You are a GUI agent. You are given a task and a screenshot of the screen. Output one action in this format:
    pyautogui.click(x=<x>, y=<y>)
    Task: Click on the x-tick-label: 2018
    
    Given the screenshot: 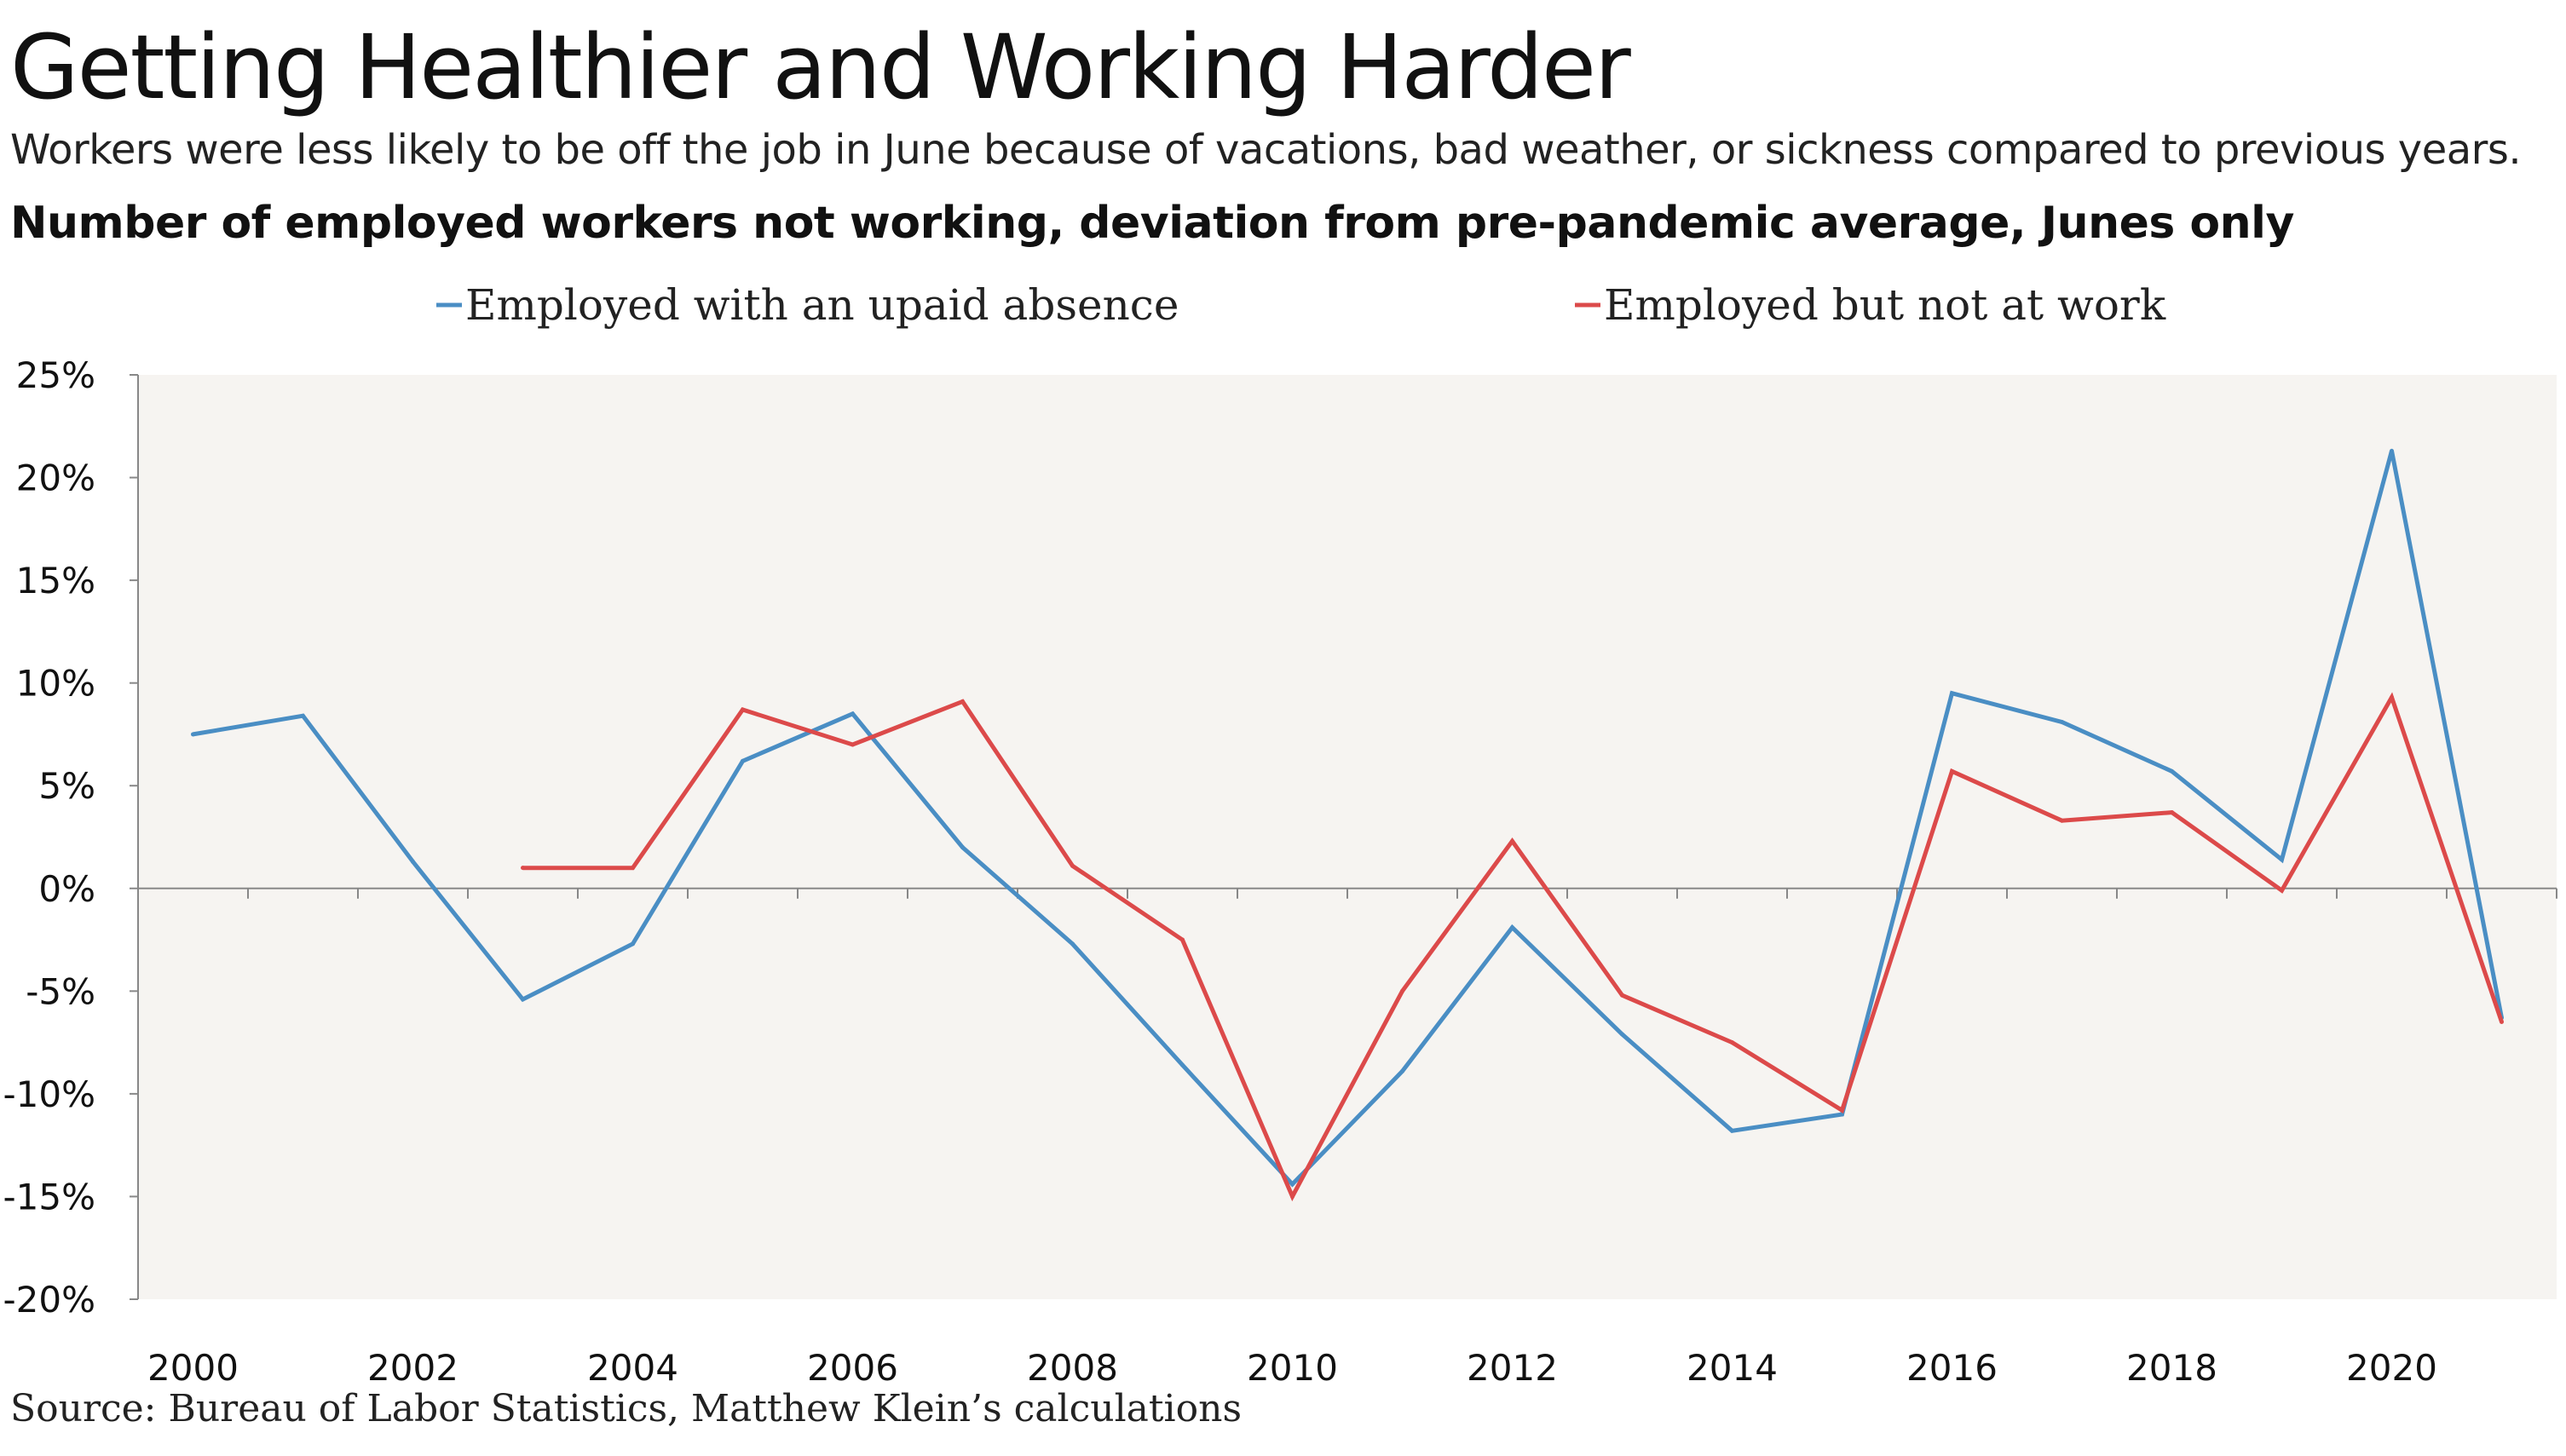 What is the action you would take?
    pyautogui.click(x=2171, y=1368)
    